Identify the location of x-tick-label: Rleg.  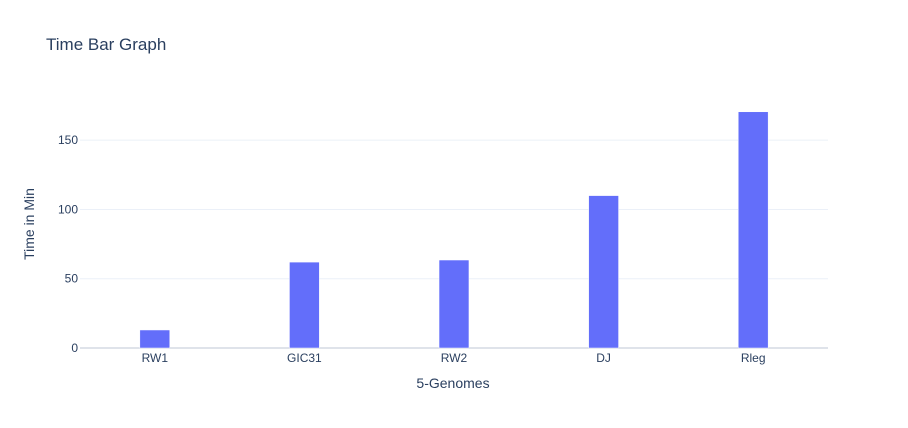
(753, 358).